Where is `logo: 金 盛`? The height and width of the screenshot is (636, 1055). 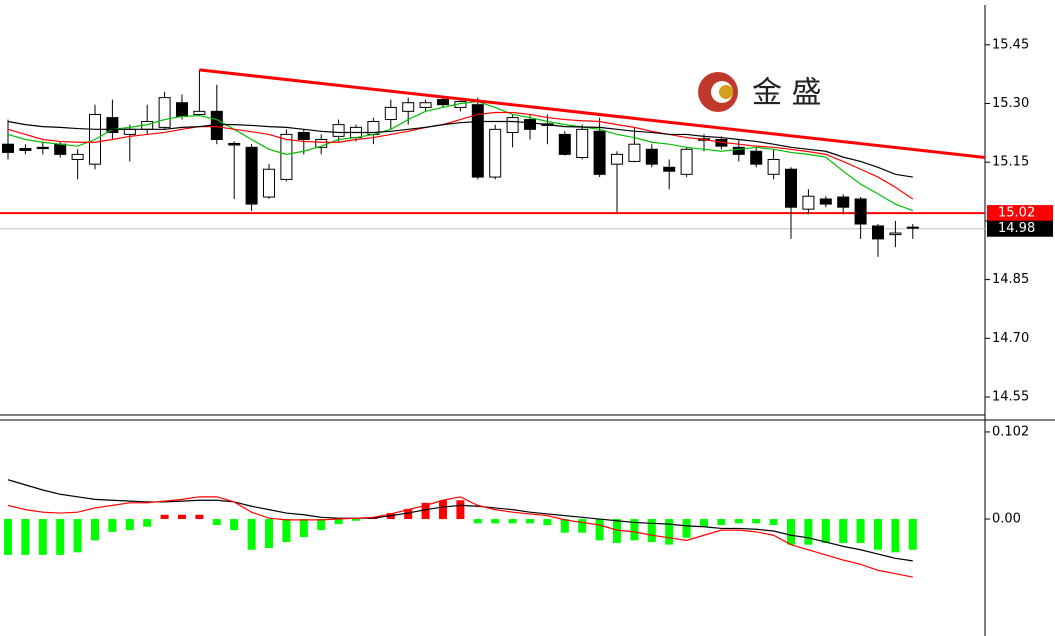
logo: 金 盛 is located at coordinates (760, 92).